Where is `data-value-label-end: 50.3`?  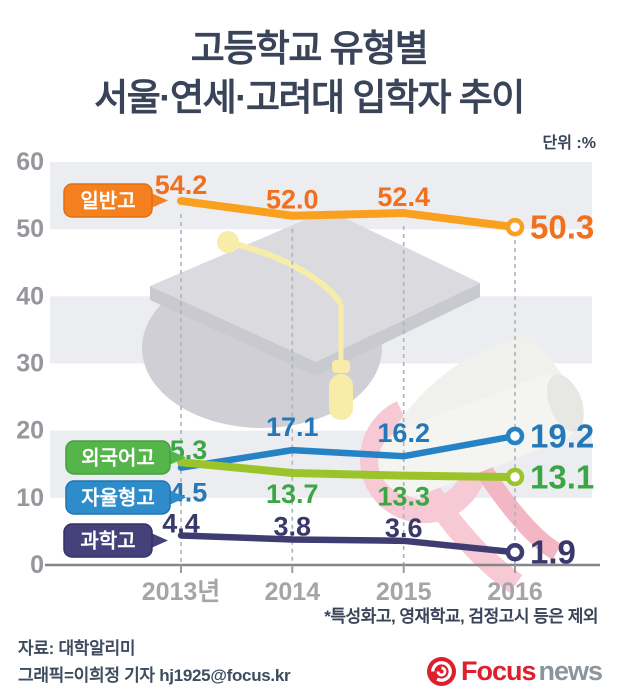 data-value-label-end: 50.3 is located at coordinates (562, 227).